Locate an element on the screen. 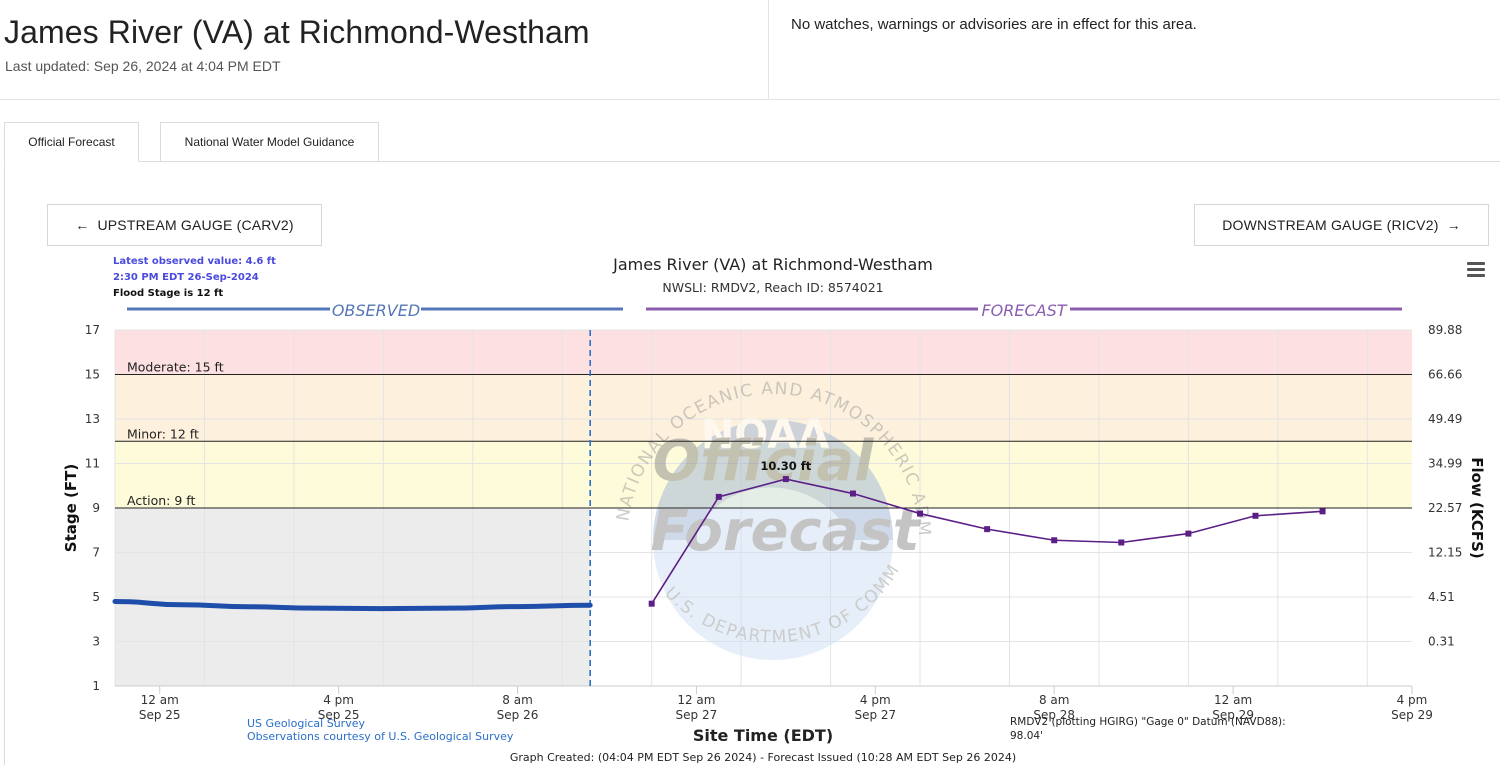  x-tick-label-date: Sep 26 is located at coordinates (518, 715).